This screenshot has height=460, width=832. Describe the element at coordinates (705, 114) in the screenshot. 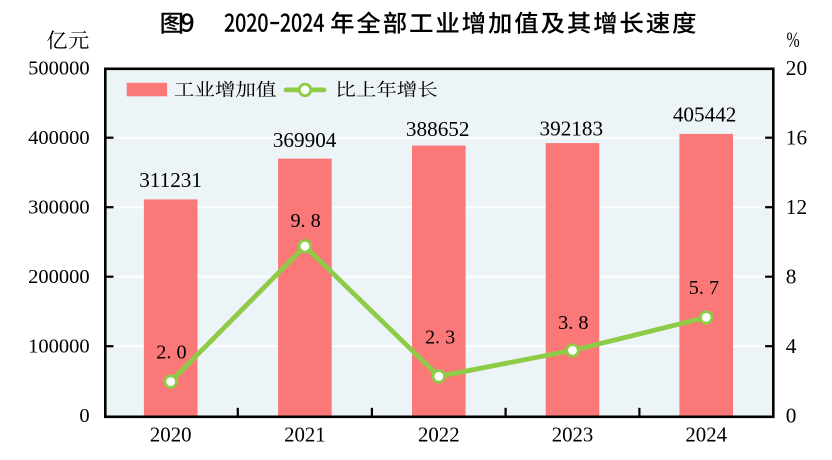

I see `svg-text: 405442` at that location.